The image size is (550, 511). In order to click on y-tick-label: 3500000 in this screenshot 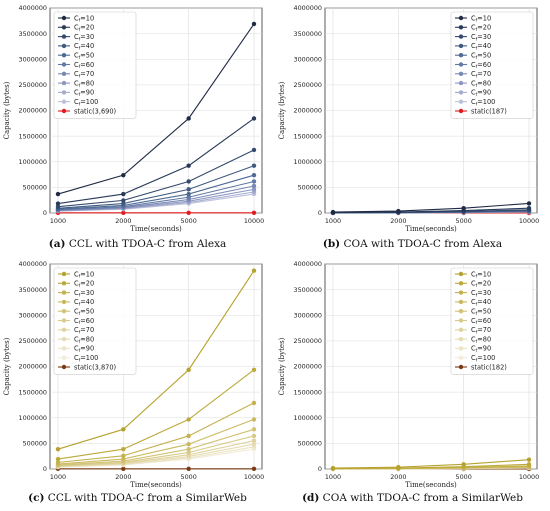, I will do `click(33, 290)`.